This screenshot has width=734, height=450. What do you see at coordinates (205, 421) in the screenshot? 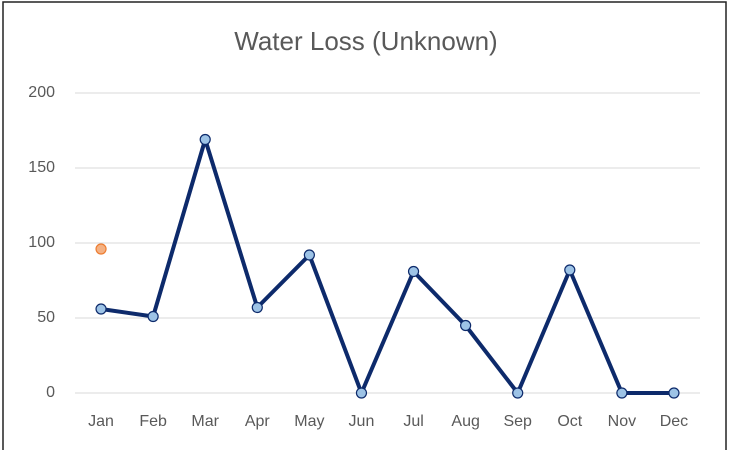
I see `x-tick-label: Mar` at bounding box center [205, 421].